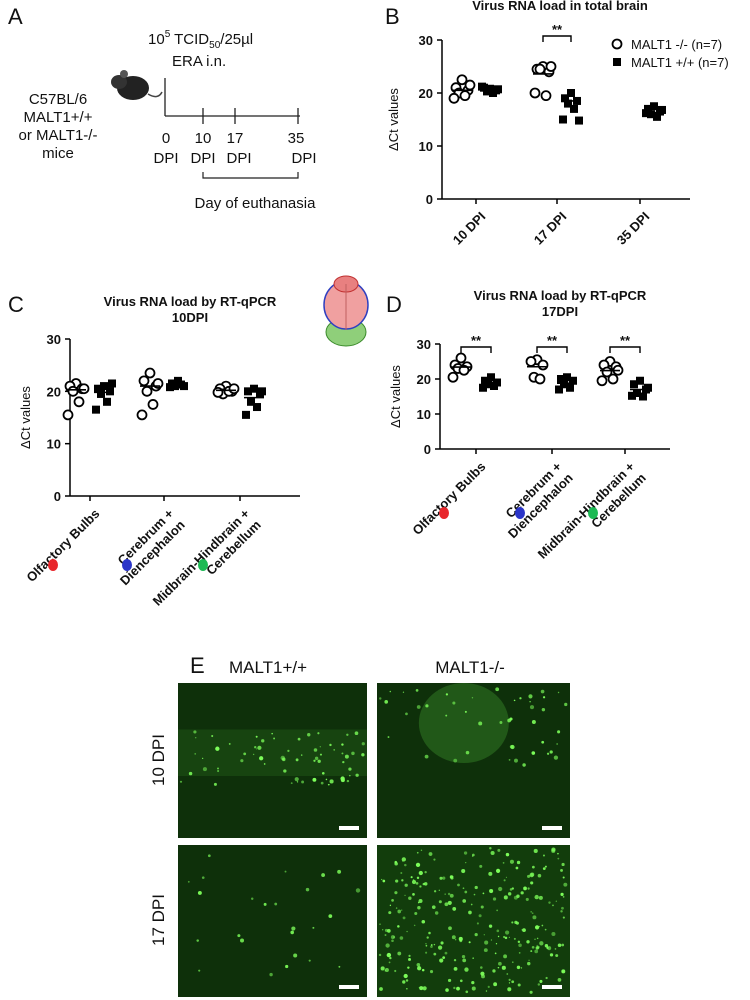 The width and height of the screenshot is (750, 1000). Describe the element at coordinates (202, 158) in the screenshot. I see `day-unit: DPI` at that location.